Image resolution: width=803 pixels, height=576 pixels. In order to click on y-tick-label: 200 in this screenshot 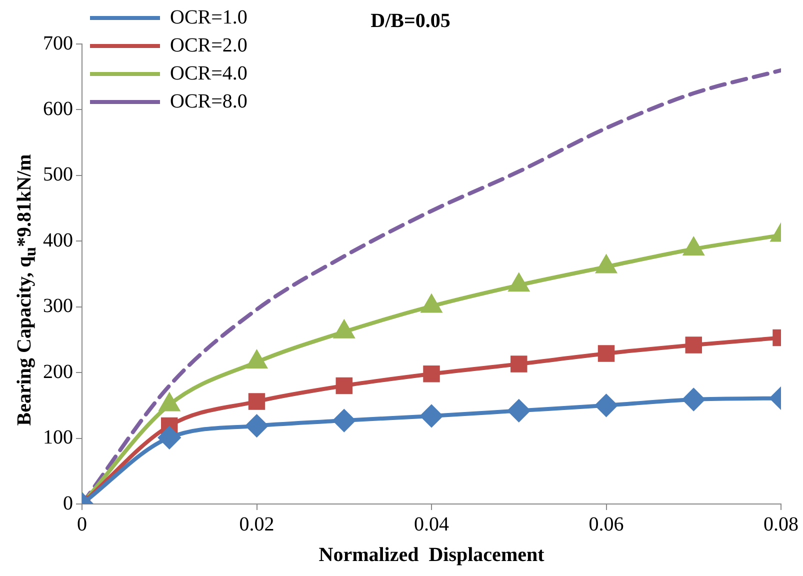, I will do `click(58, 371)`.